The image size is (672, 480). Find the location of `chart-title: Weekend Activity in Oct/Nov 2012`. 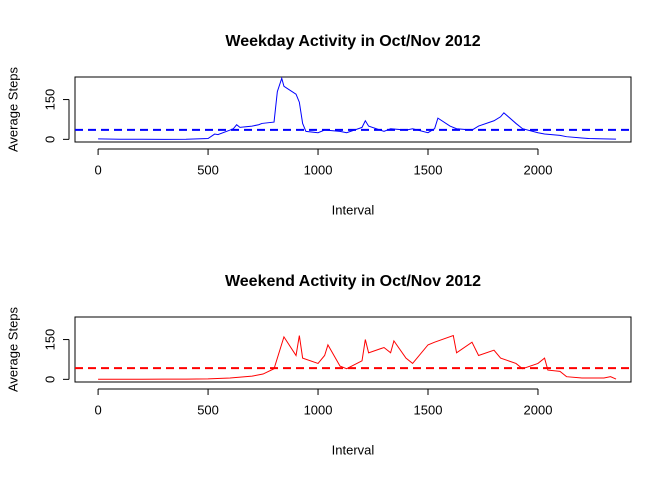

chart-title: Weekend Activity in Oct/Nov 2012 is located at coordinates (353, 281).